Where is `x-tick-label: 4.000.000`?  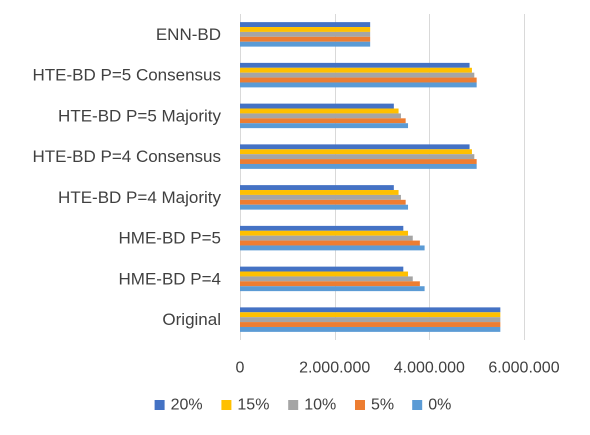
x-tick-label: 4.000.000 is located at coordinates (429, 368).